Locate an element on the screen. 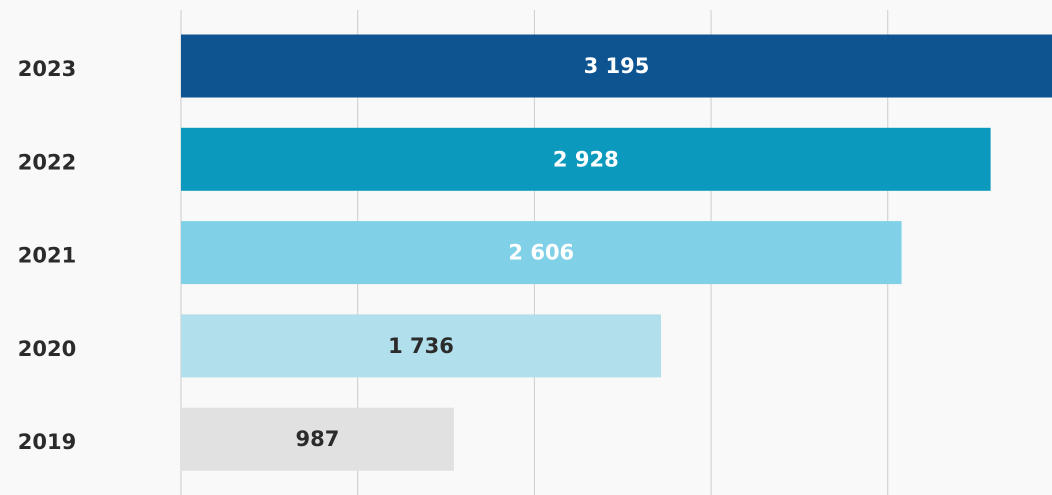 This screenshot has height=495, width=1052. value-label: 2 928 is located at coordinates (586, 159).